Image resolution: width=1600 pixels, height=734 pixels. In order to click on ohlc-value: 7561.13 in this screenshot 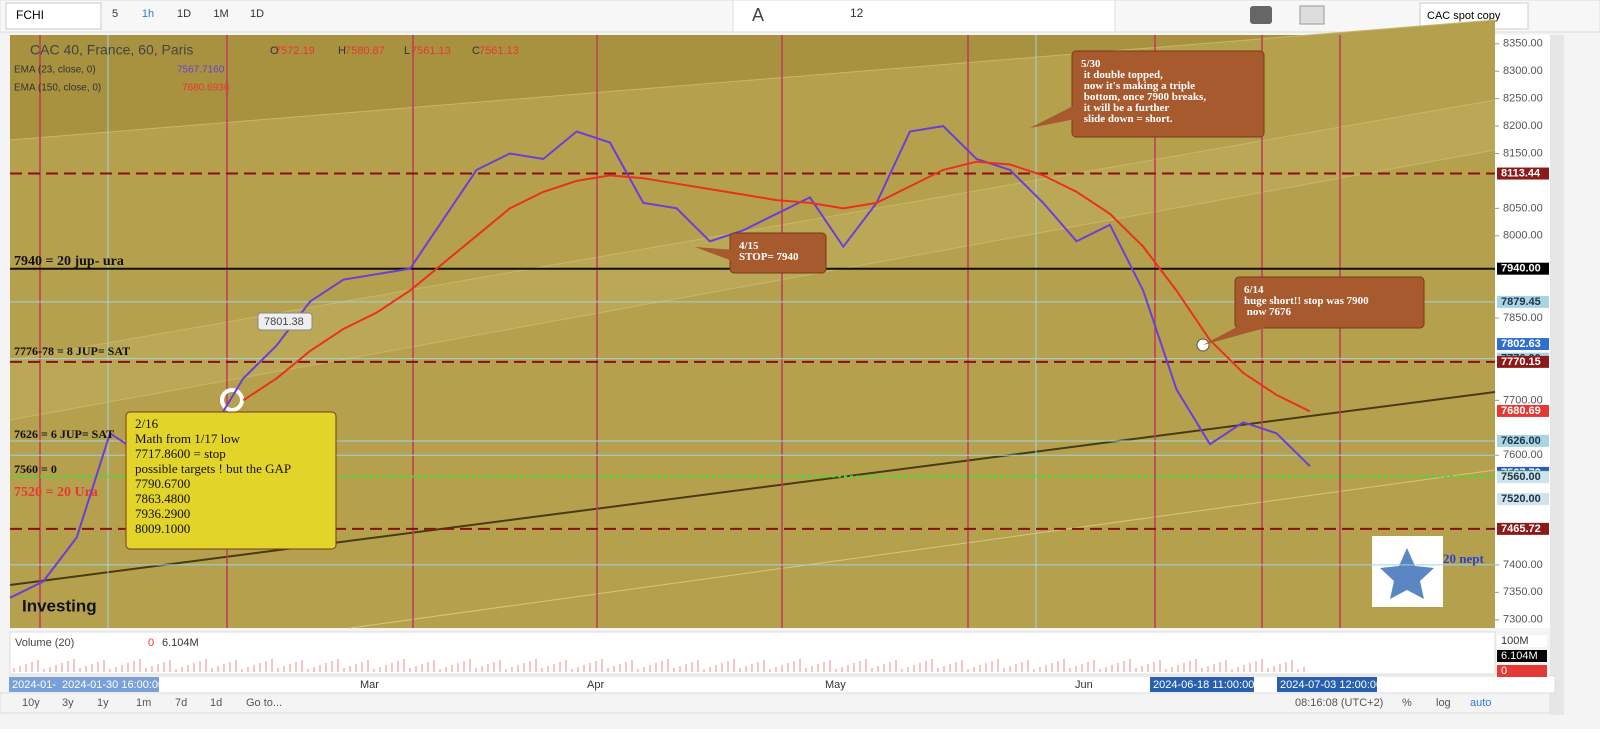, I will do `click(499, 51)`.